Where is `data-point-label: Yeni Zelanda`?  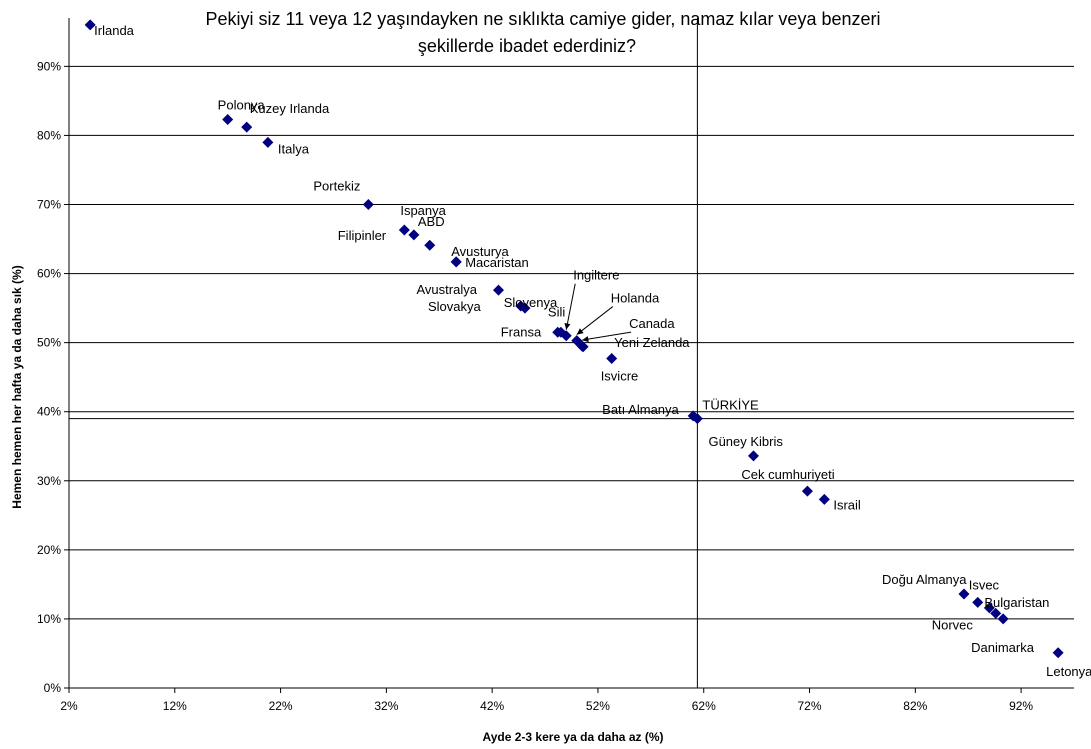
data-point-label: Yeni Zelanda is located at coordinates (652, 342).